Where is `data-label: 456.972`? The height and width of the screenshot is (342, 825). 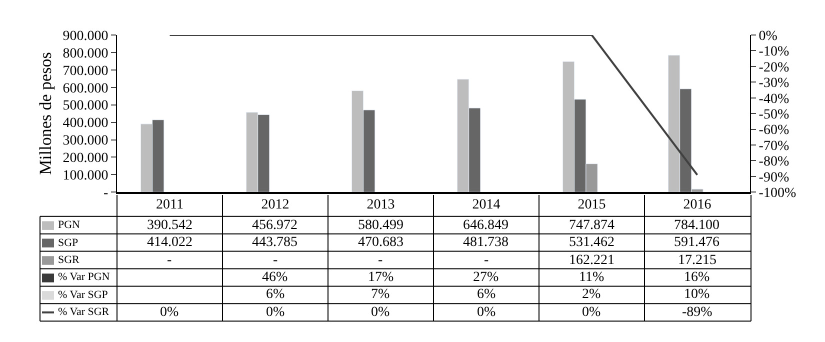 data-label: 456.972 is located at coordinates (275, 225).